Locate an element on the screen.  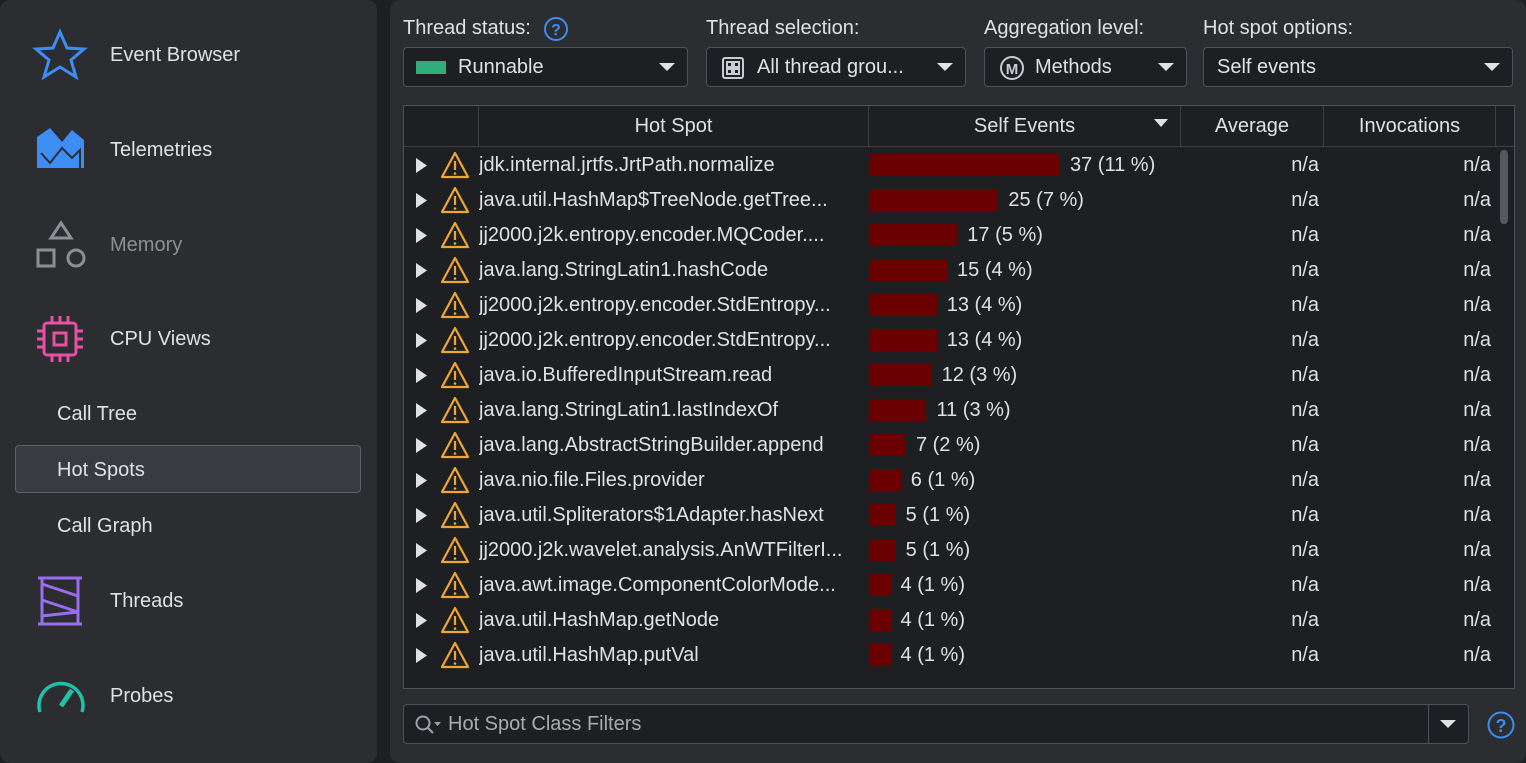
self-events-label: 13 (4 %) is located at coordinates (984, 340).